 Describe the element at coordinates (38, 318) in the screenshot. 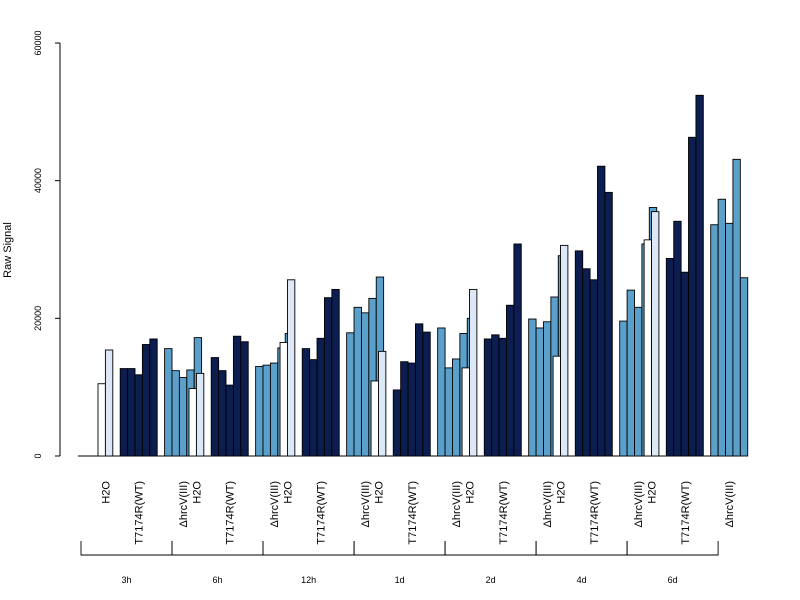

I see `y-tick-label: 20000` at that location.